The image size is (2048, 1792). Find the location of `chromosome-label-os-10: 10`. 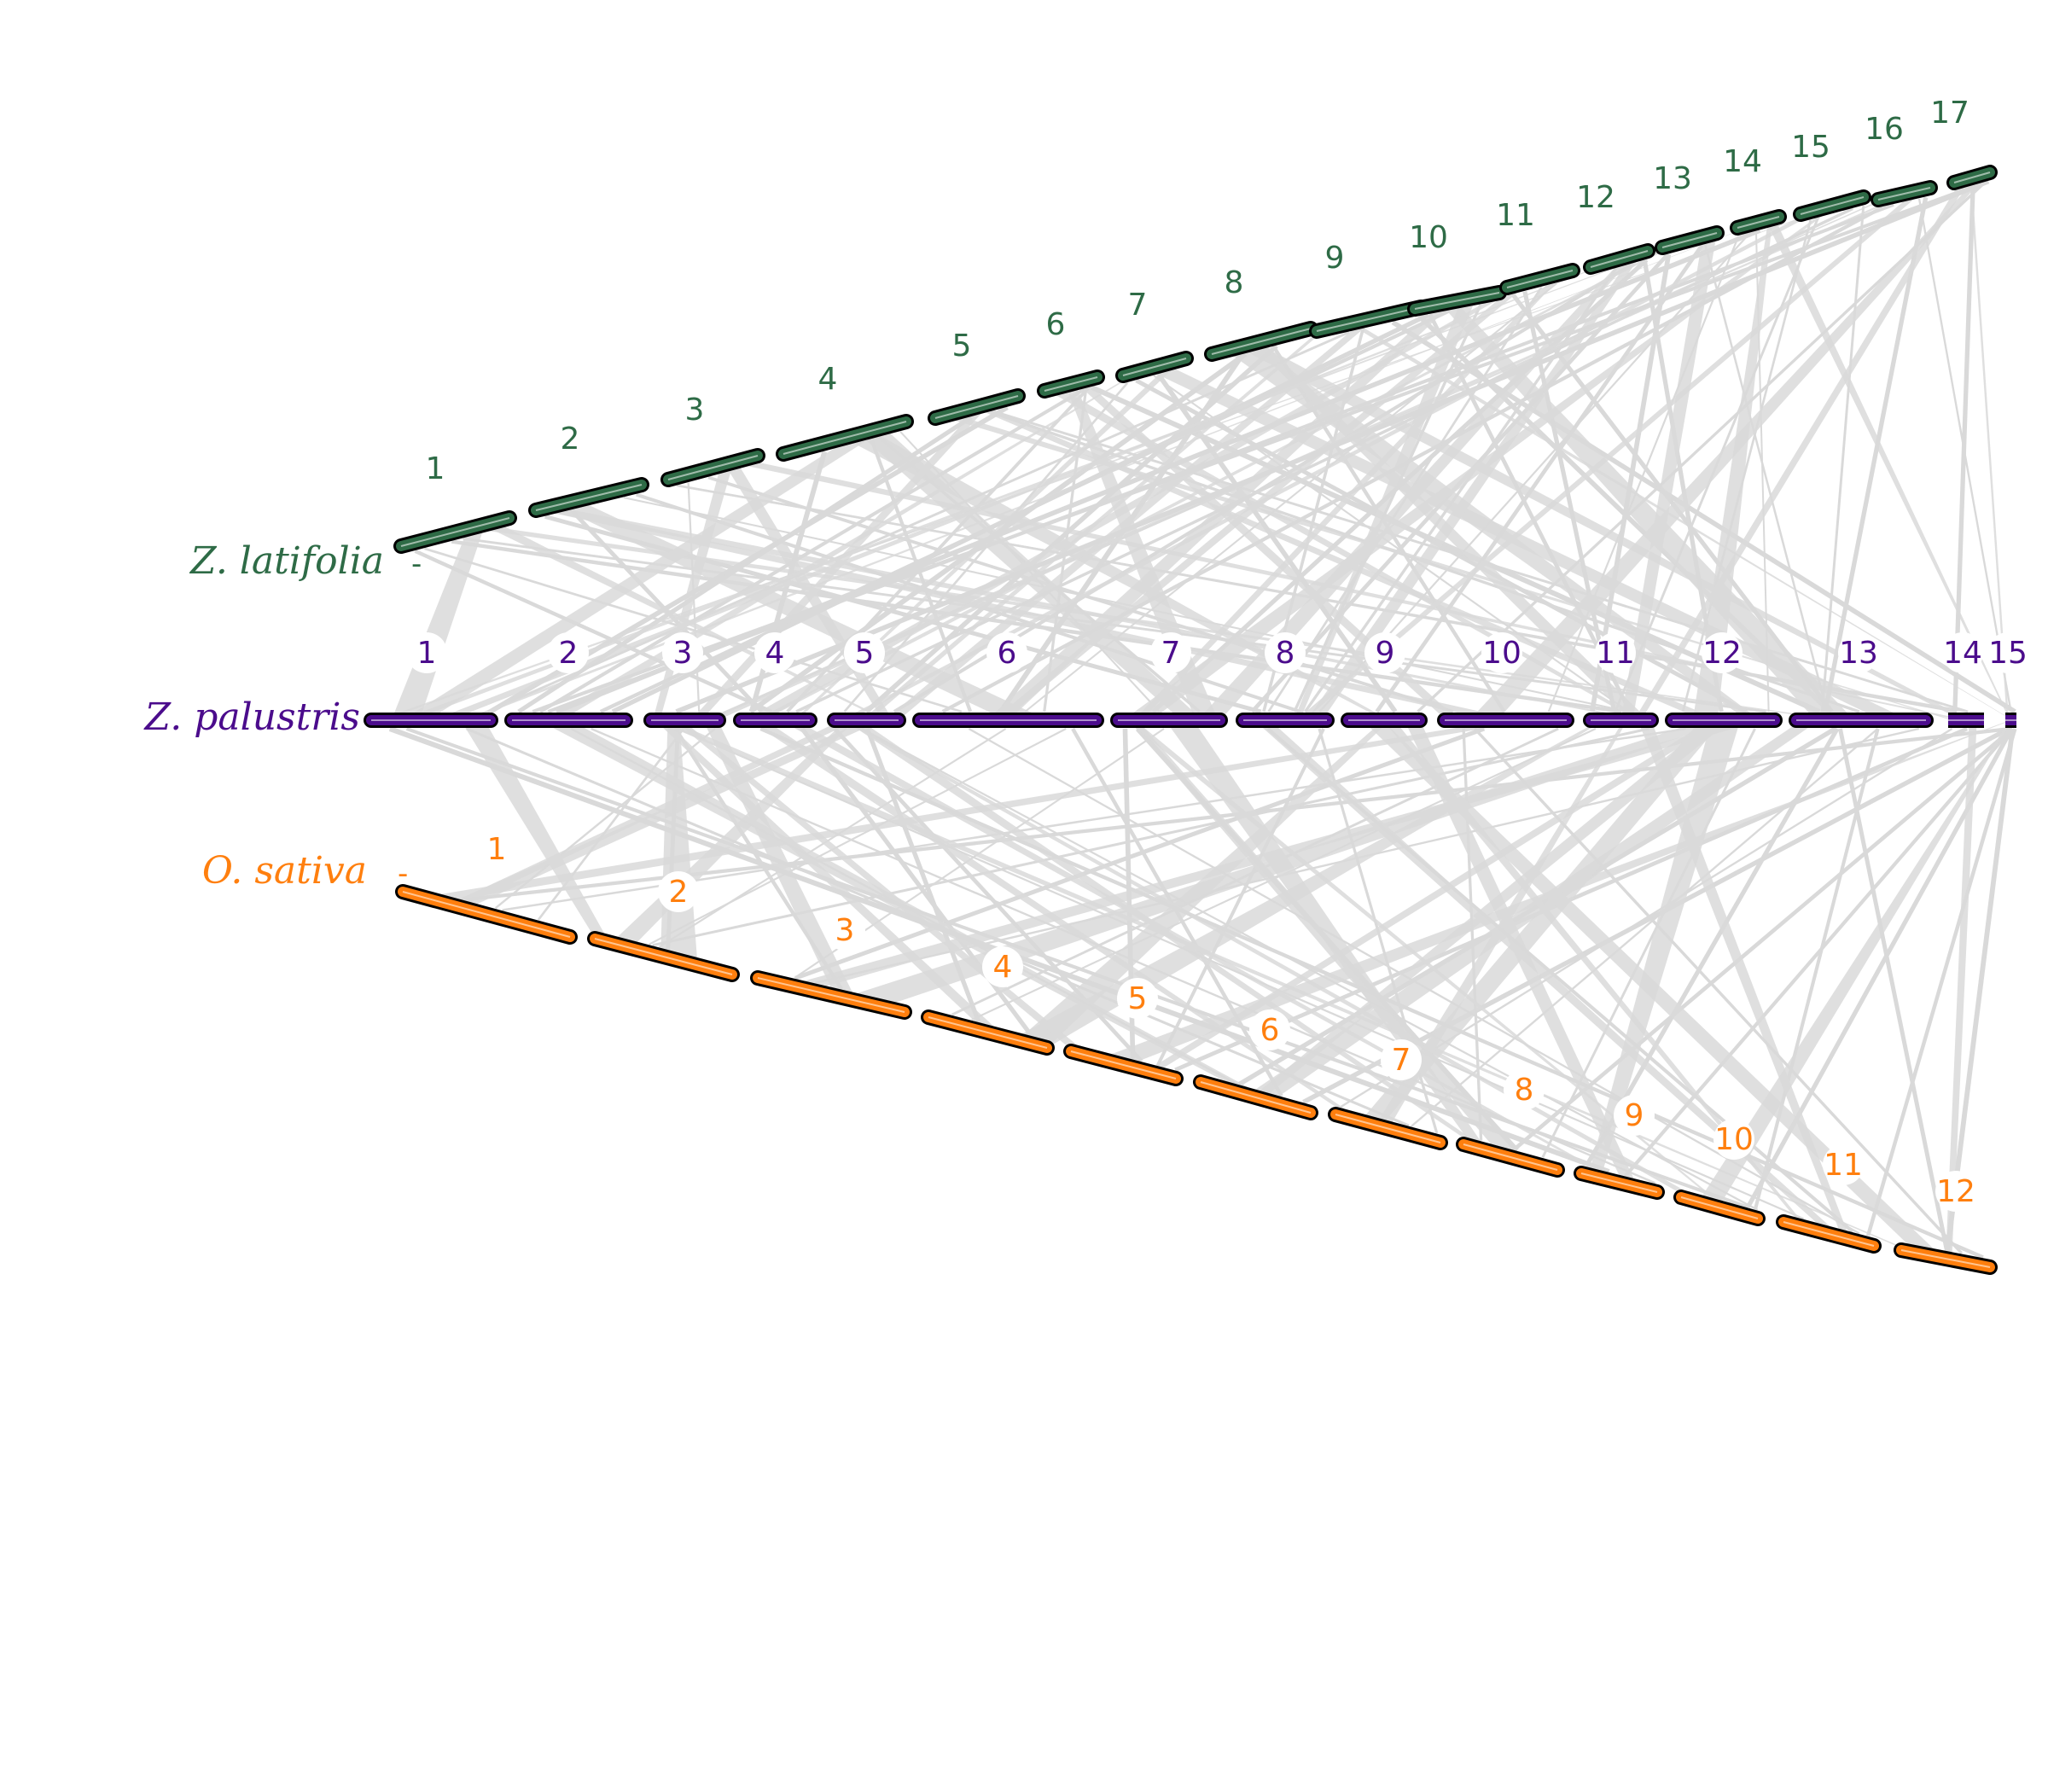

chromosome-label-os-10: 10 is located at coordinates (1734, 1139).